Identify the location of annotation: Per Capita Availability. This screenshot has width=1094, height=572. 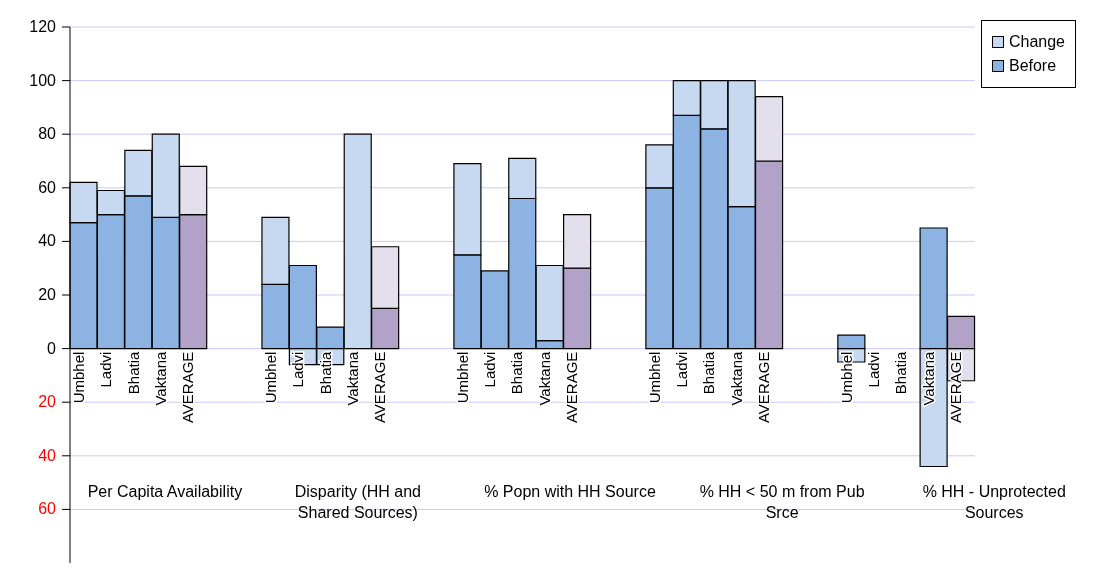
(165, 491).